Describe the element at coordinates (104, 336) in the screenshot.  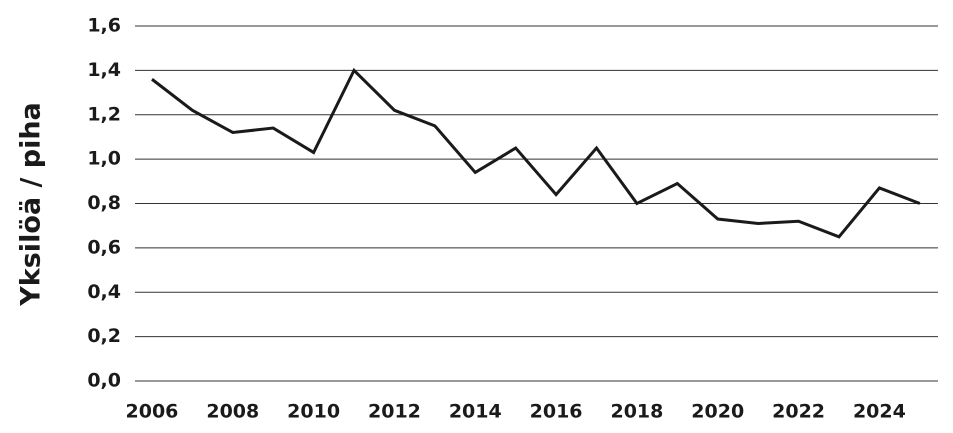
I see `y-tick-label: 0,2` at that location.